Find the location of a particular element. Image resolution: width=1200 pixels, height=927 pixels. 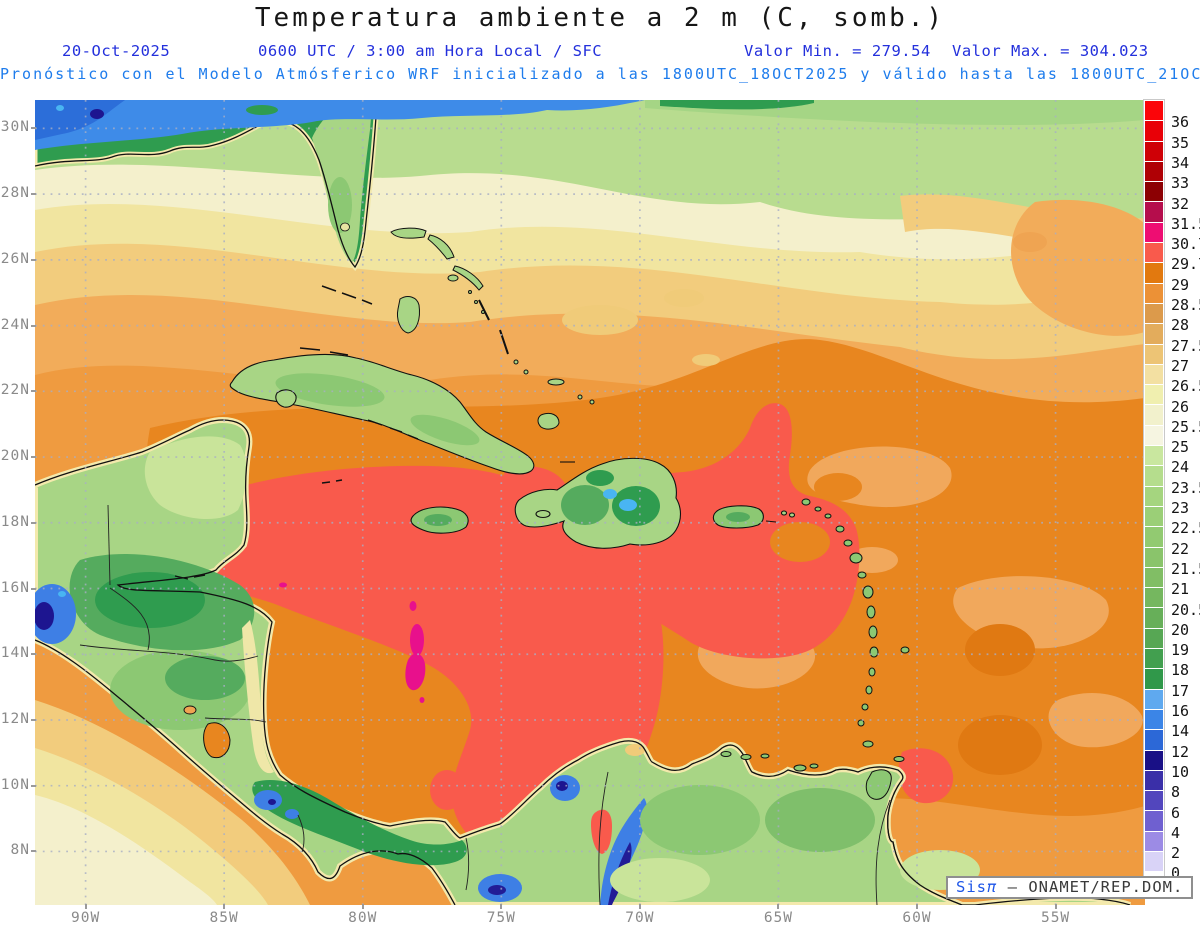

colorbar-label: 12 is located at coordinates (1180, 751).